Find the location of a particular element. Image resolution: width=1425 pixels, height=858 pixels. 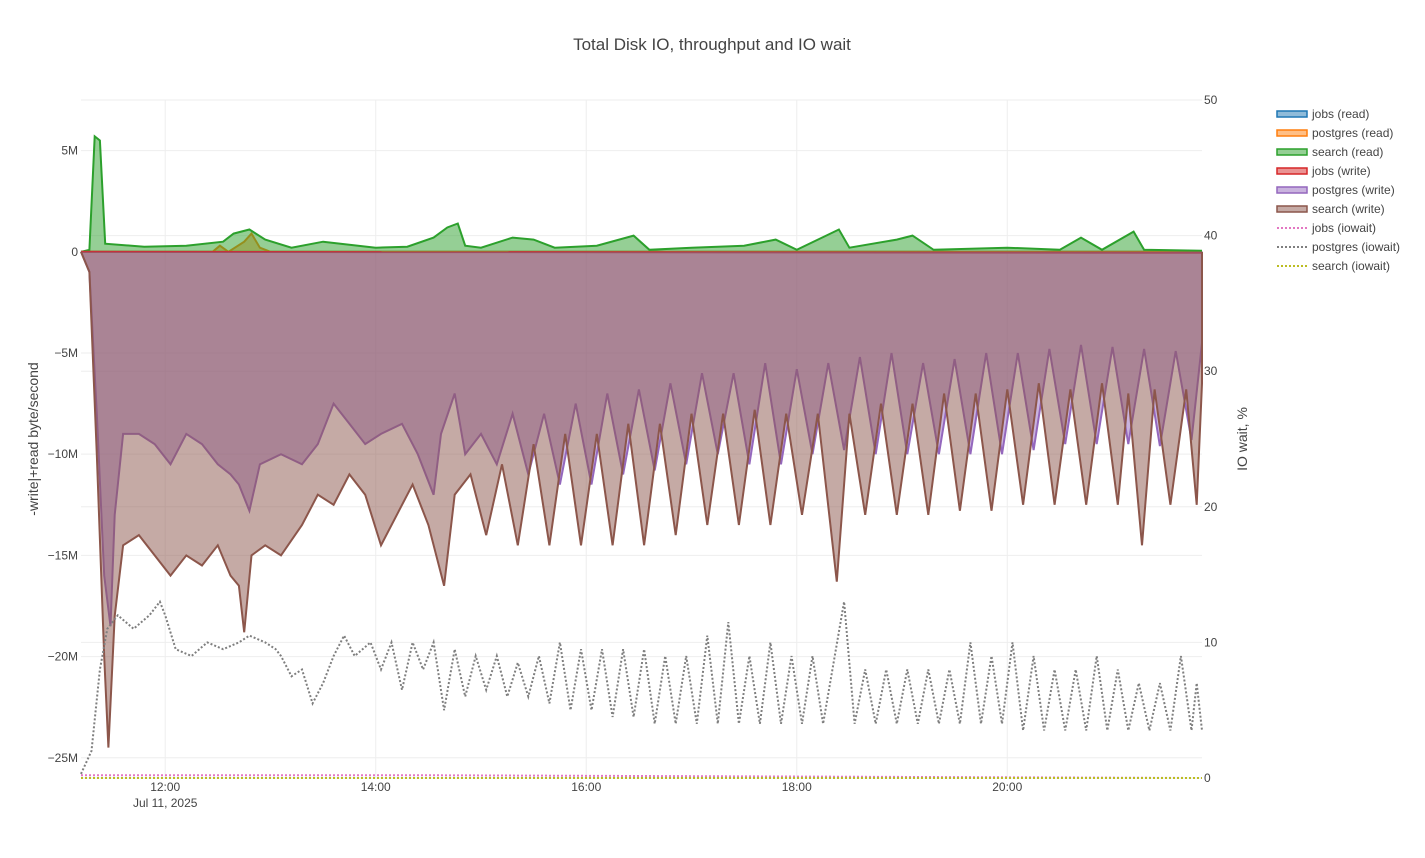

legend-label: postgres (write) is located at coordinates (1353, 190).